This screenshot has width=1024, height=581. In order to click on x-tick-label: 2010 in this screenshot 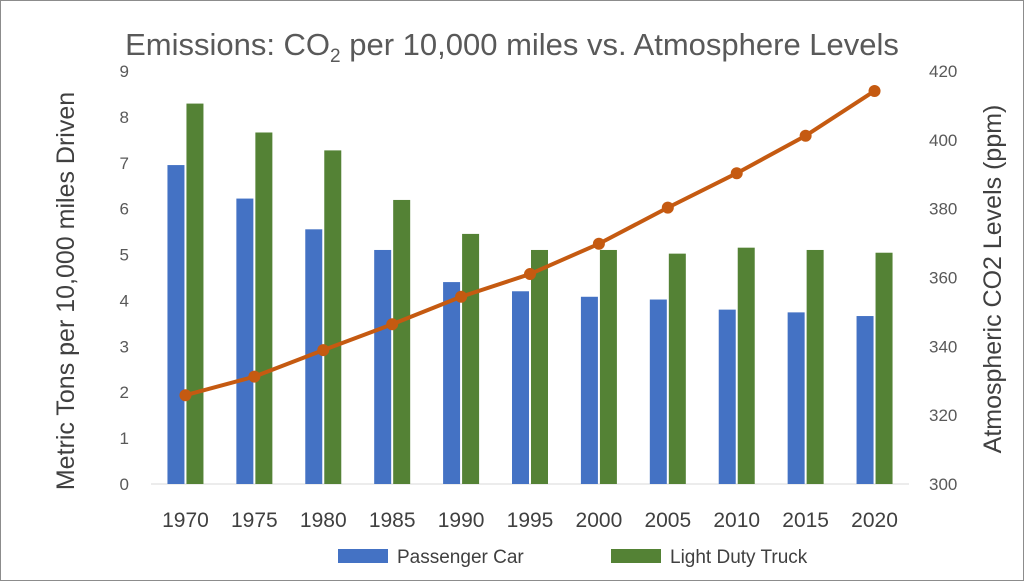, I will do `click(736, 520)`.